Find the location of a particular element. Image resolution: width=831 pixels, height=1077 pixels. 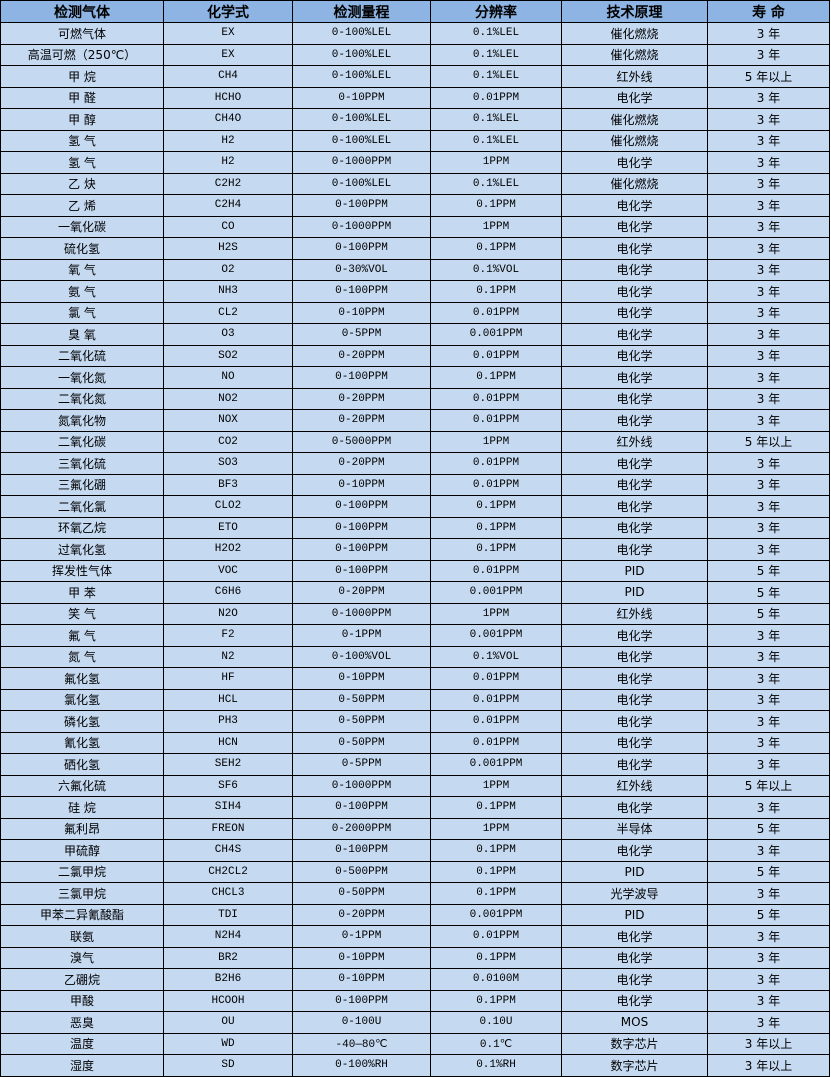

resolution-cell: 0.001PPM is located at coordinates (496, 914).